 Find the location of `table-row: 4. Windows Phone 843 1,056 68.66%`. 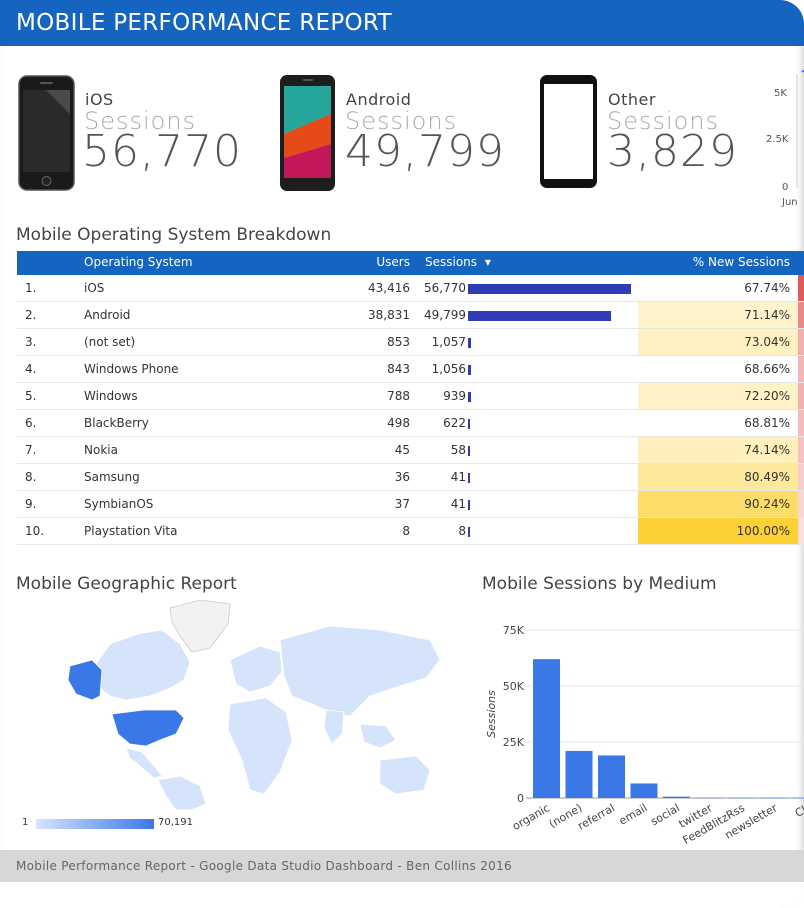

table-row: 4. Windows Phone 843 1,056 68.66% is located at coordinates (410, 369).